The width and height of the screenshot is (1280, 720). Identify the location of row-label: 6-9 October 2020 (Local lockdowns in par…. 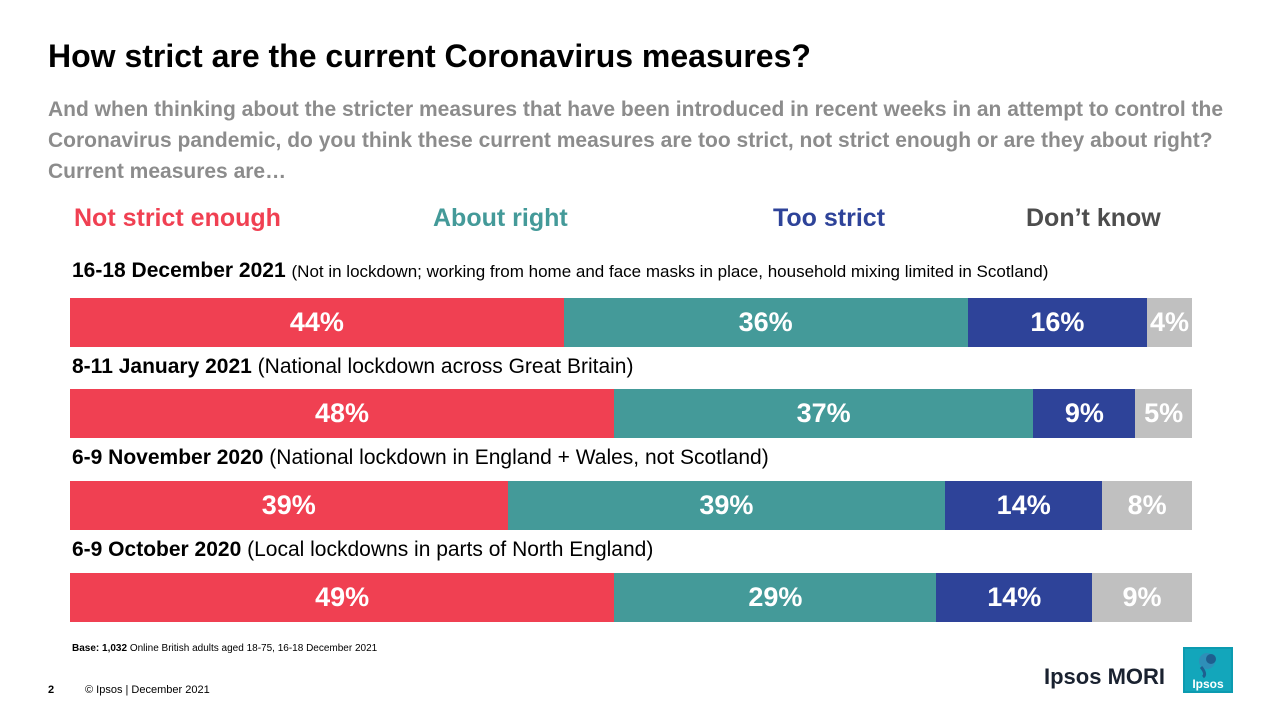
(362, 550).